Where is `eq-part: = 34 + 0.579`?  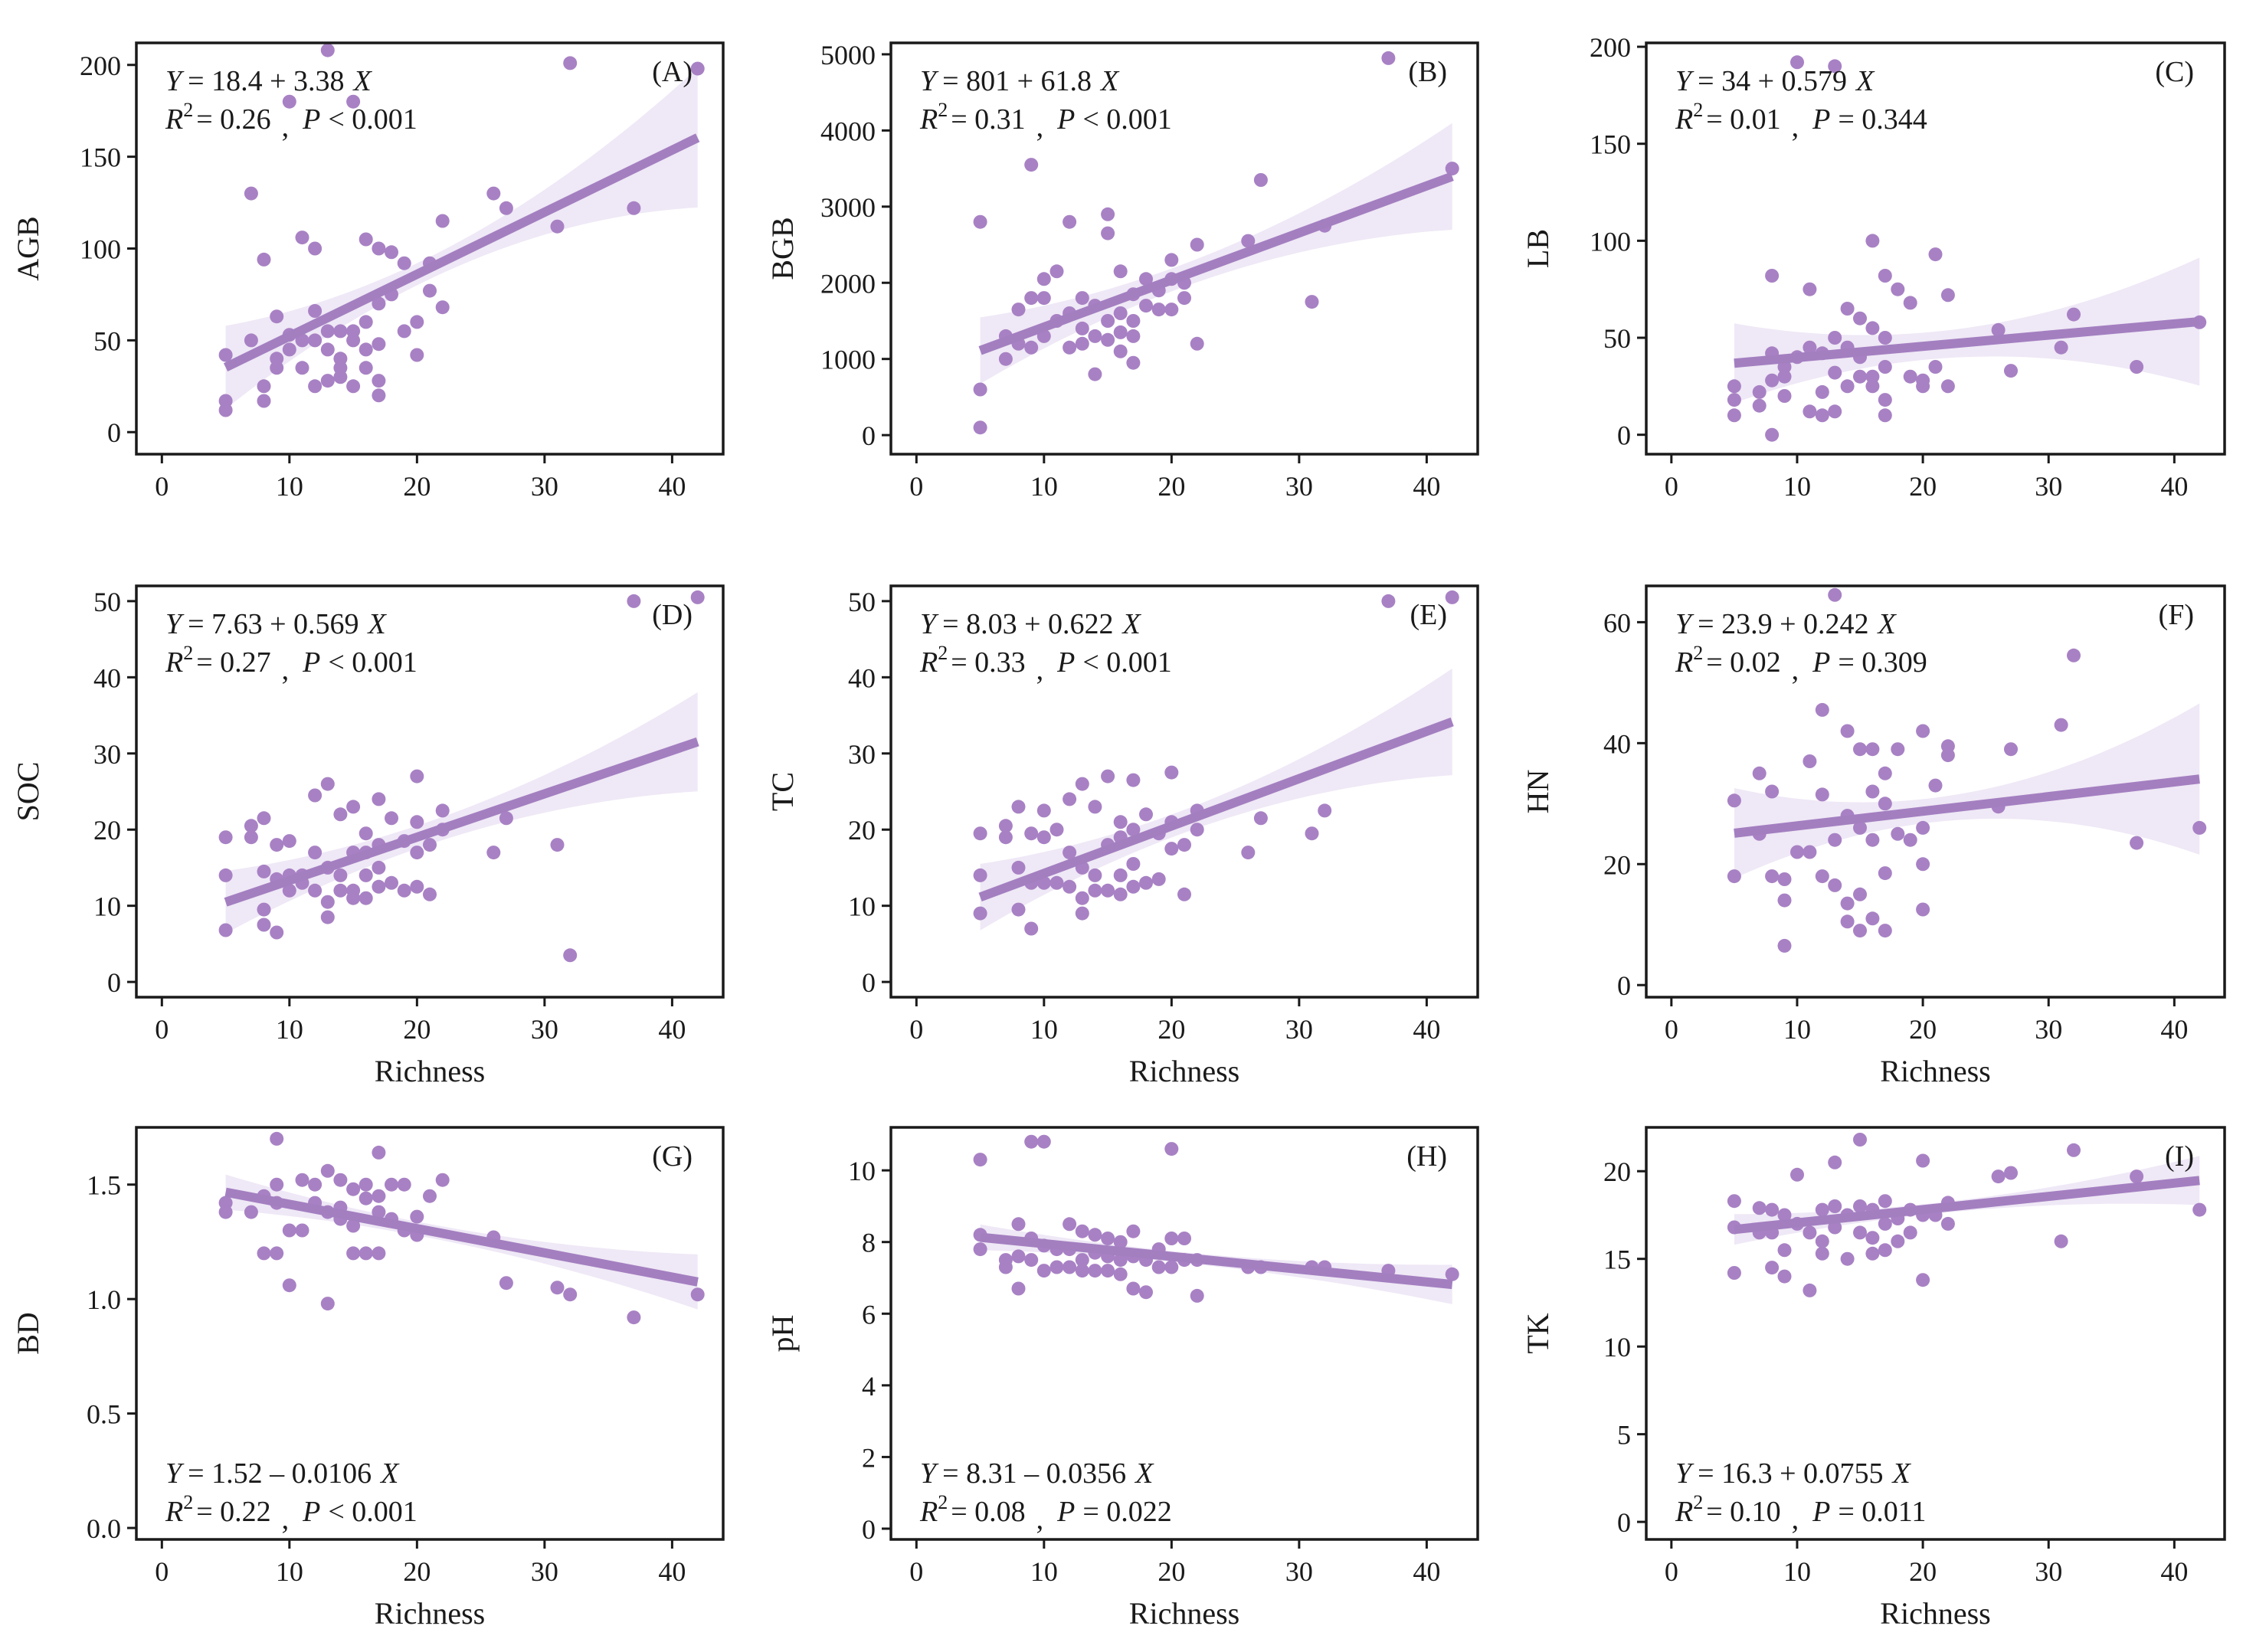 eq-part: = 34 + 0.579 is located at coordinates (1772, 81).